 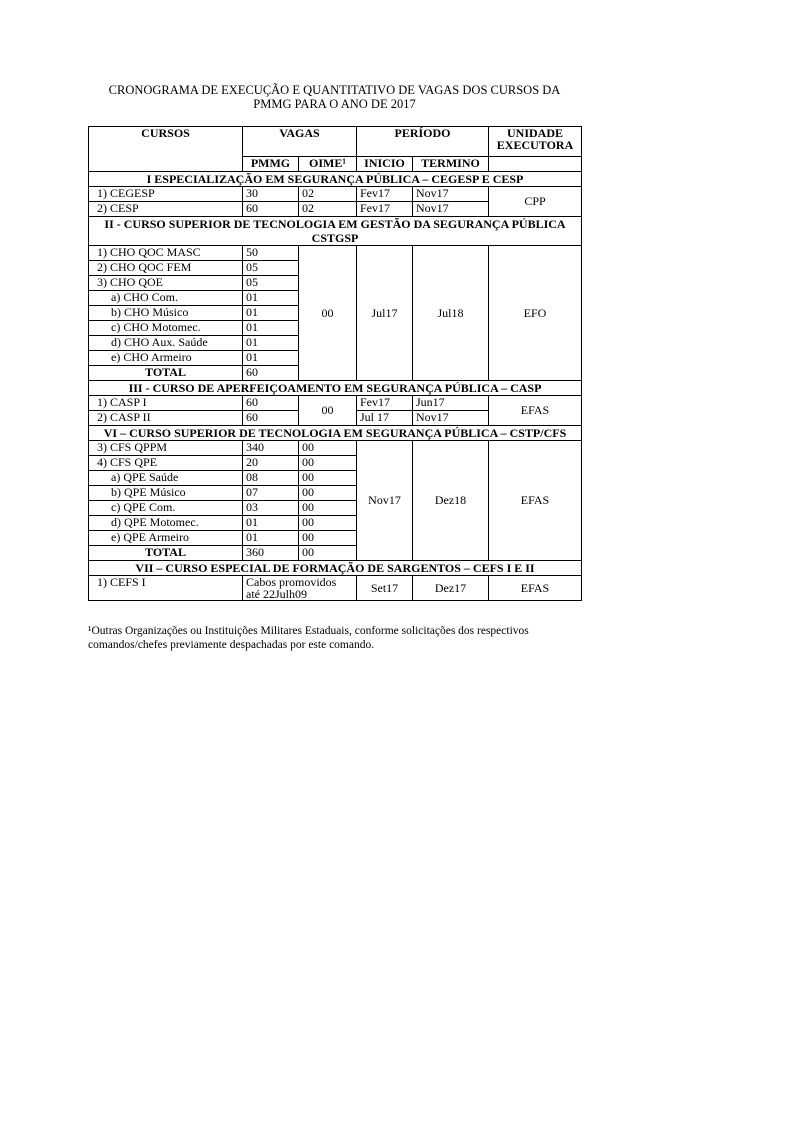 What do you see at coordinates (535, 313) in the screenshot?
I see `unidade-cell: EFO` at bounding box center [535, 313].